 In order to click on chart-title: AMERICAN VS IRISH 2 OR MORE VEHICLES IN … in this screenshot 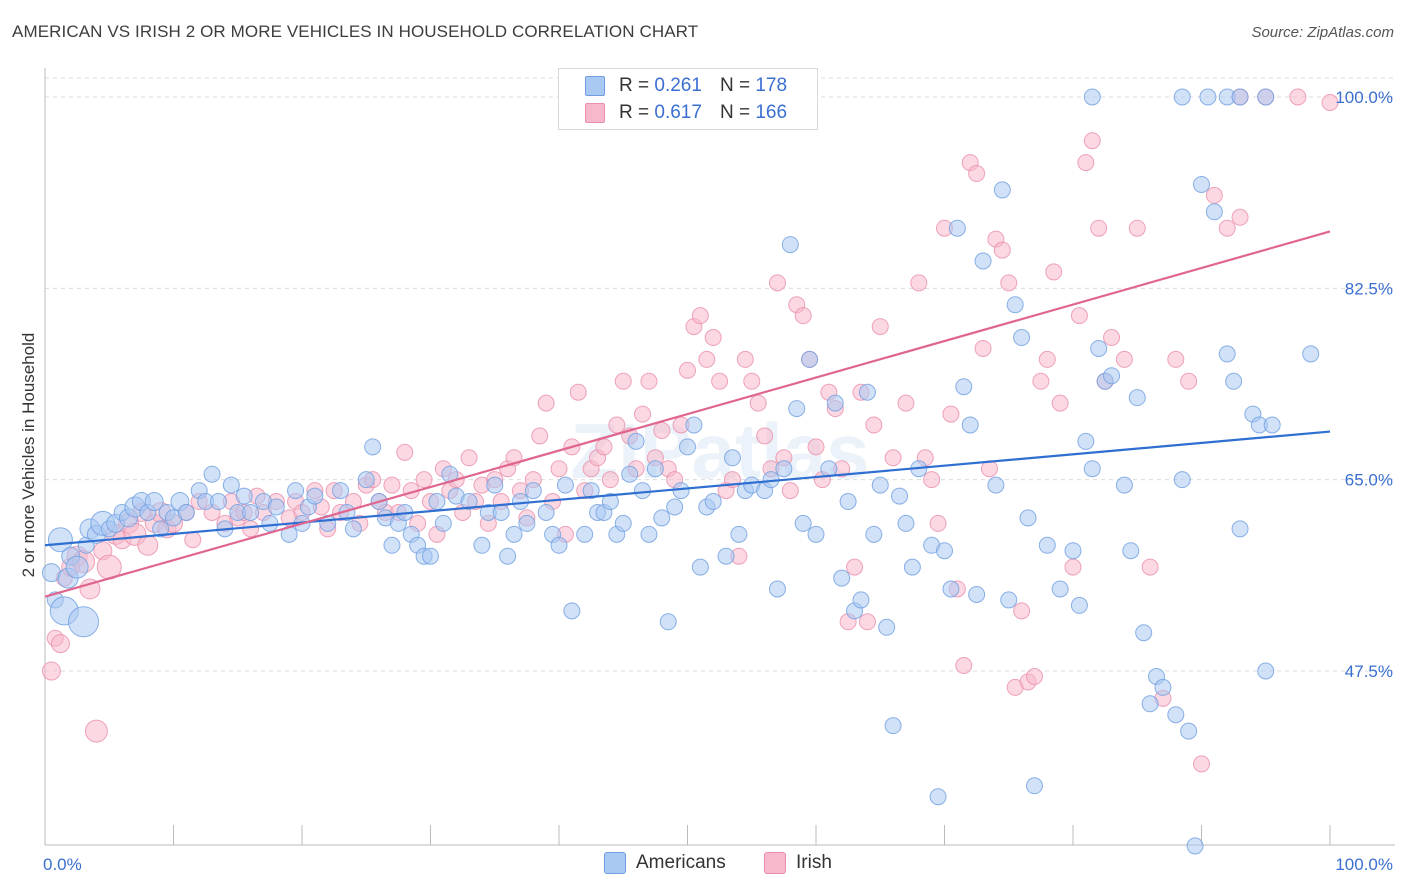, I will do `click(355, 31)`.